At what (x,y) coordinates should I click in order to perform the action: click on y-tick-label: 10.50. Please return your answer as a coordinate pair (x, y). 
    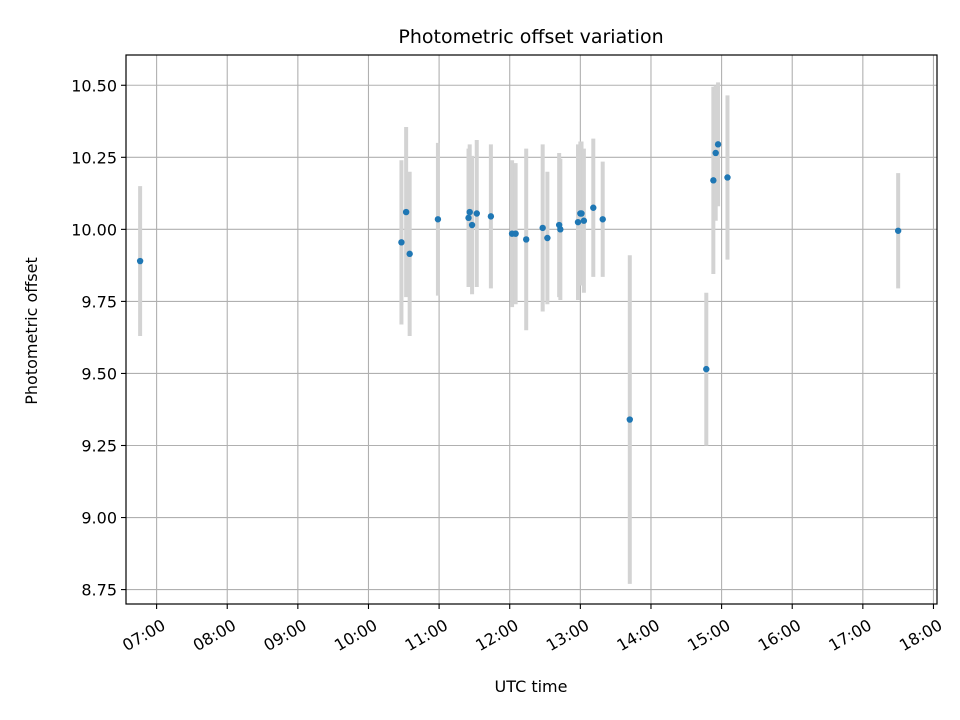
    Looking at the image, I should click on (94, 85).